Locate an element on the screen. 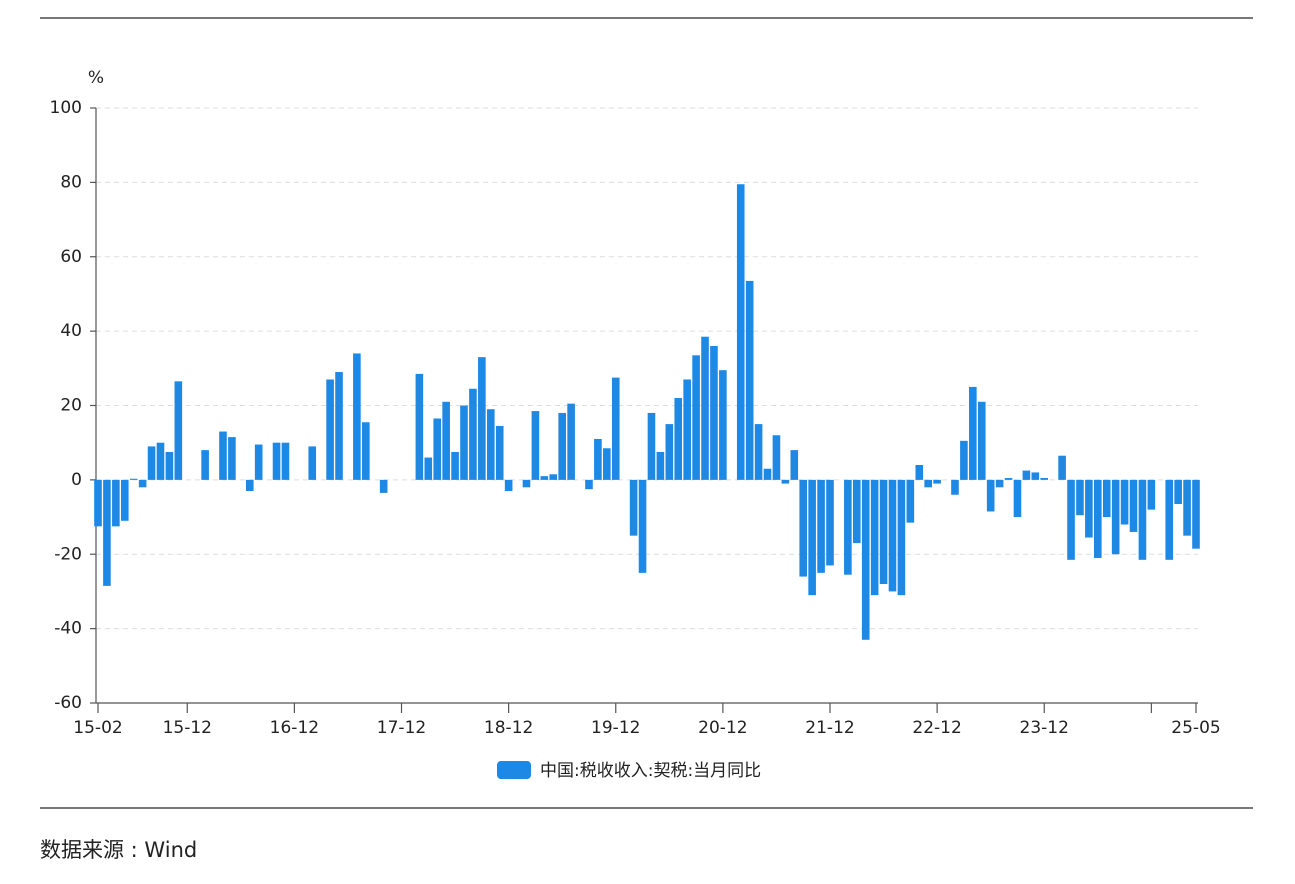 The width and height of the screenshot is (1295, 884). x-tick-label: 22-12 is located at coordinates (936, 728).